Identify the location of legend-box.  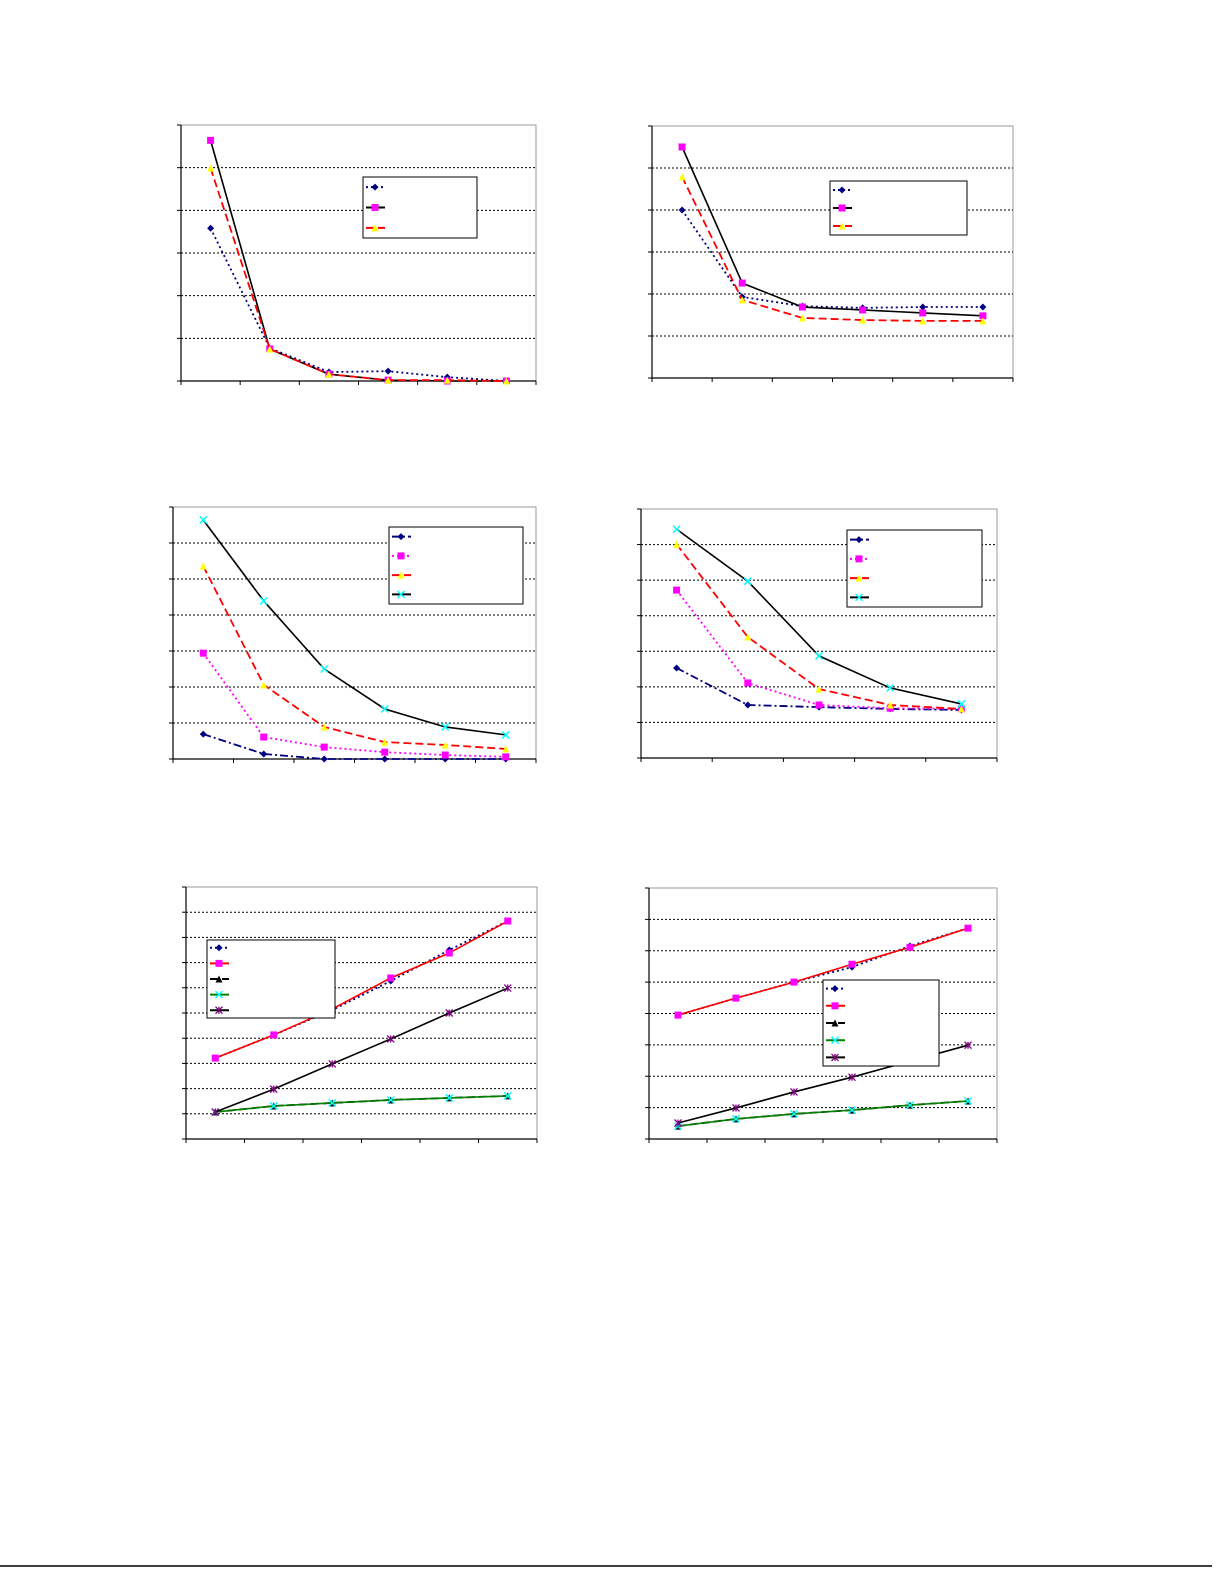
(456, 565).